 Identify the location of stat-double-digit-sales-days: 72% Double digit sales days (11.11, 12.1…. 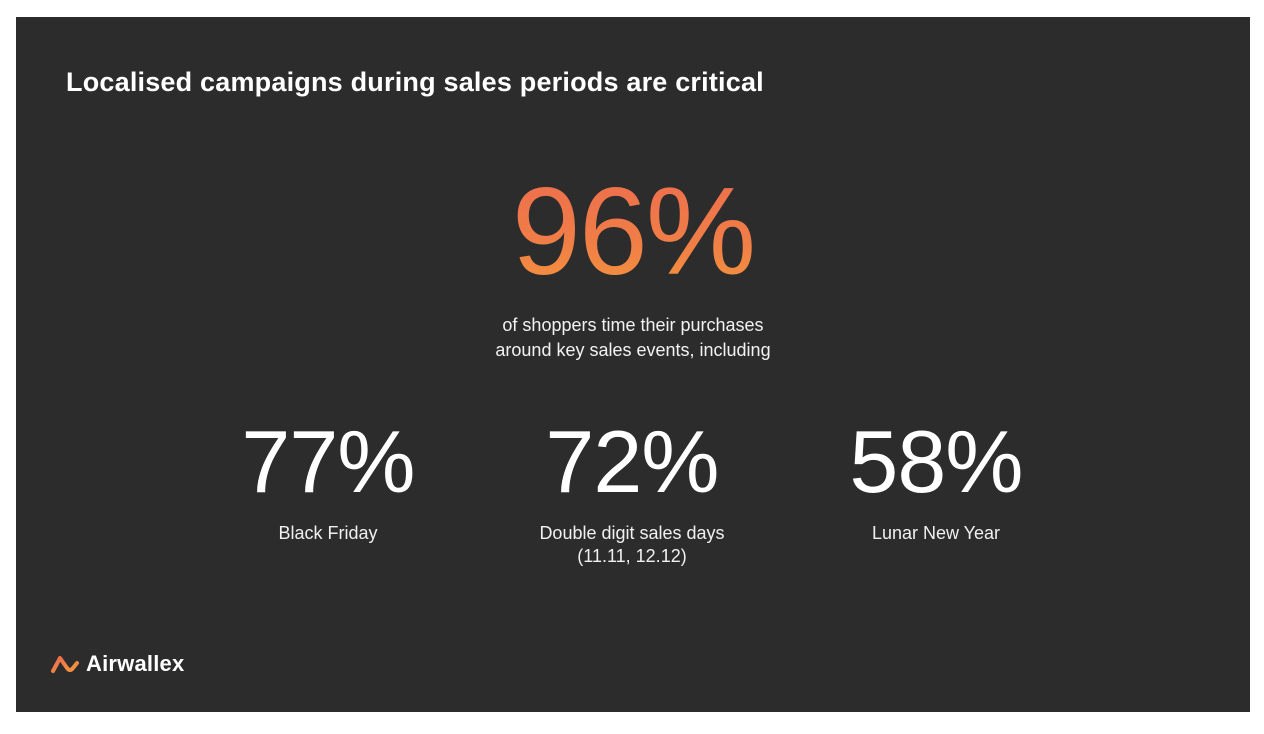
(632, 490).